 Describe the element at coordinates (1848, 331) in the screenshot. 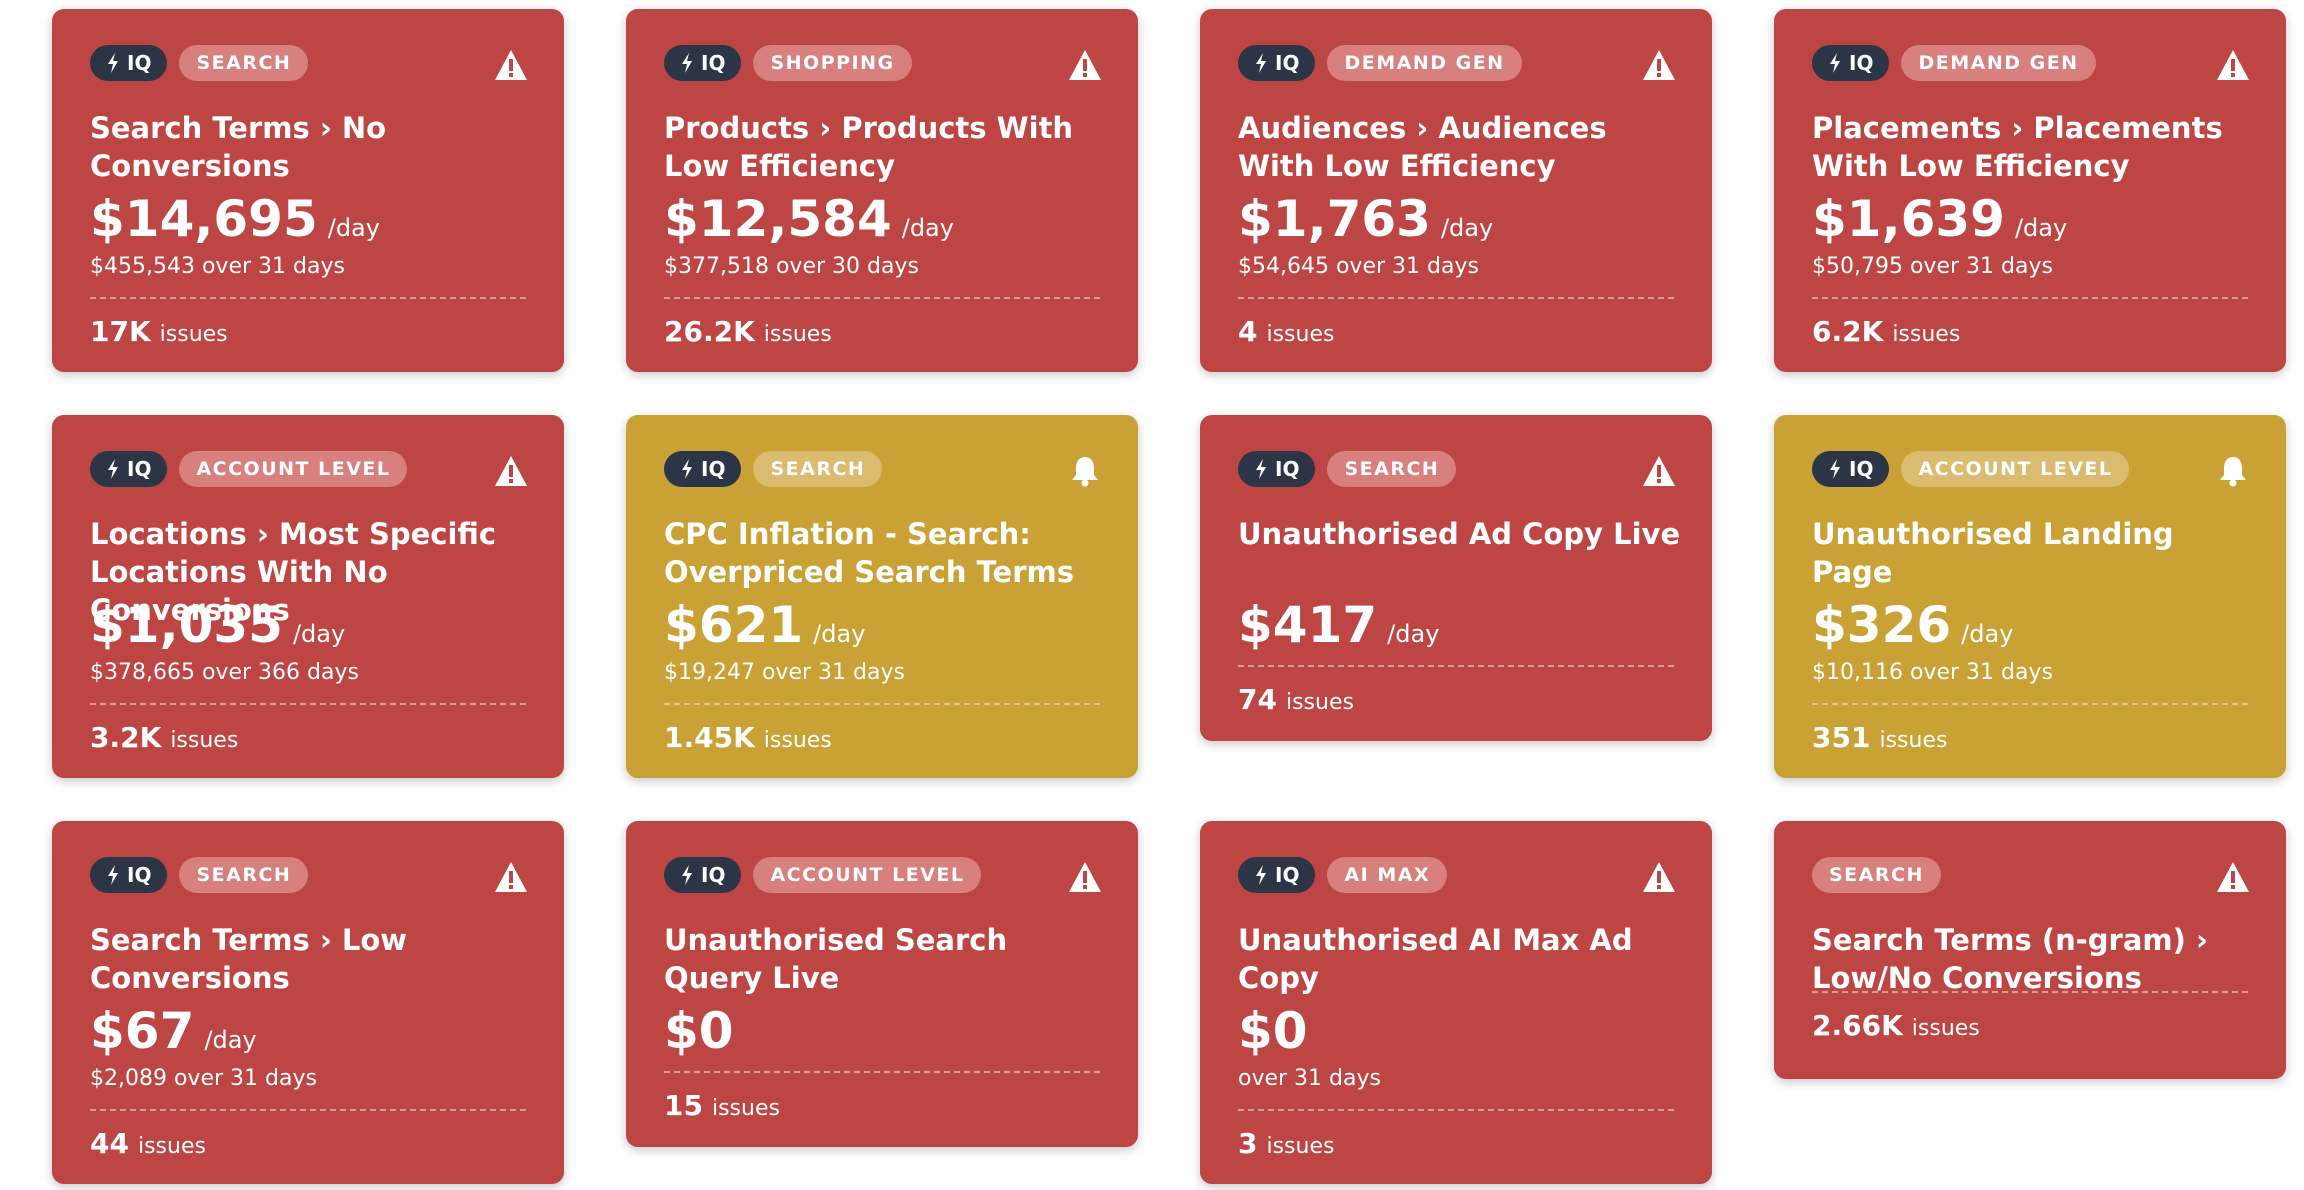

I see `issues-count: 6.2K` at that location.